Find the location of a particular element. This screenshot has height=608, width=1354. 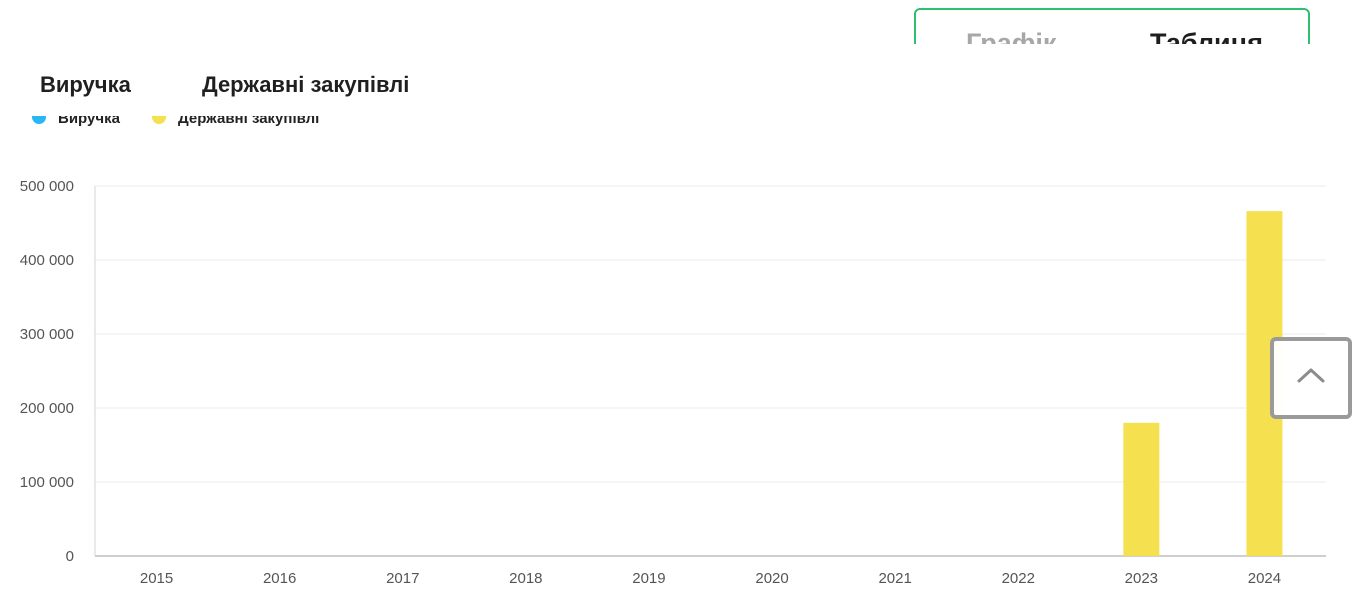

x-tick-label: 2016 is located at coordinates (279, 578).